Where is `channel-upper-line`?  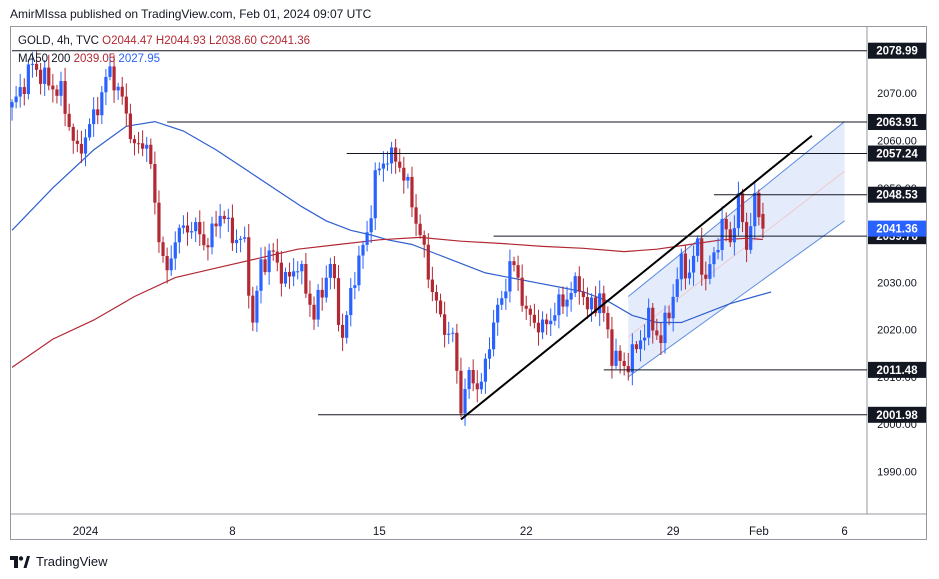
channel-upper-line is located at coordinates (736, 209).